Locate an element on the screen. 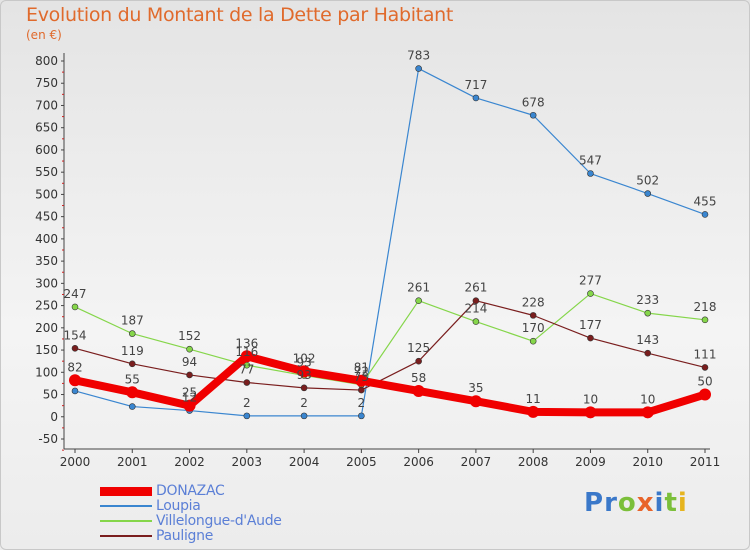  data-label: 77 is located at coordinates (246, 370).